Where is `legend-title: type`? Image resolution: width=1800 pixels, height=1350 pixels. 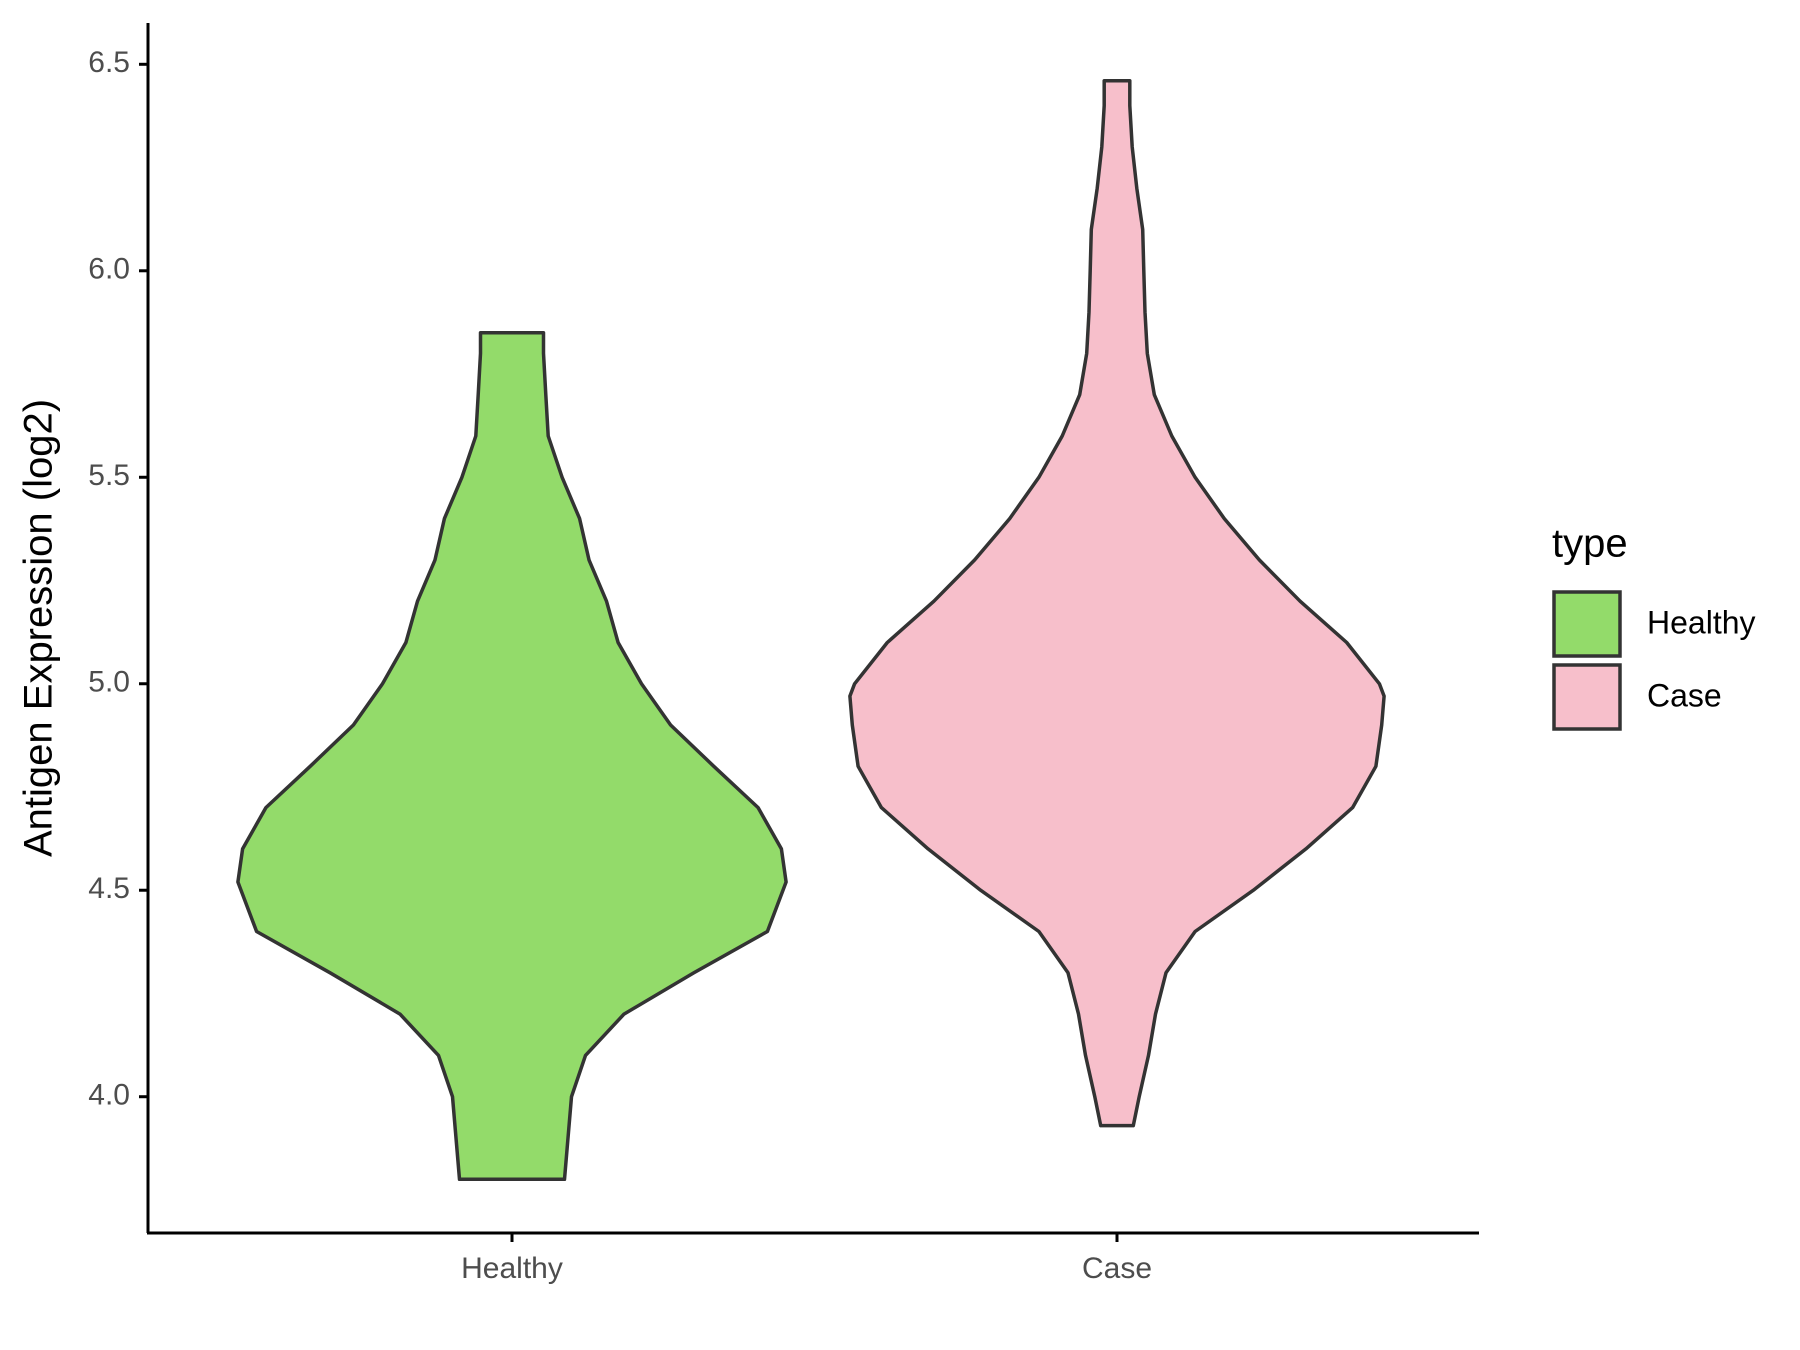
legend-title: type is located at coordinates (1590, 544).